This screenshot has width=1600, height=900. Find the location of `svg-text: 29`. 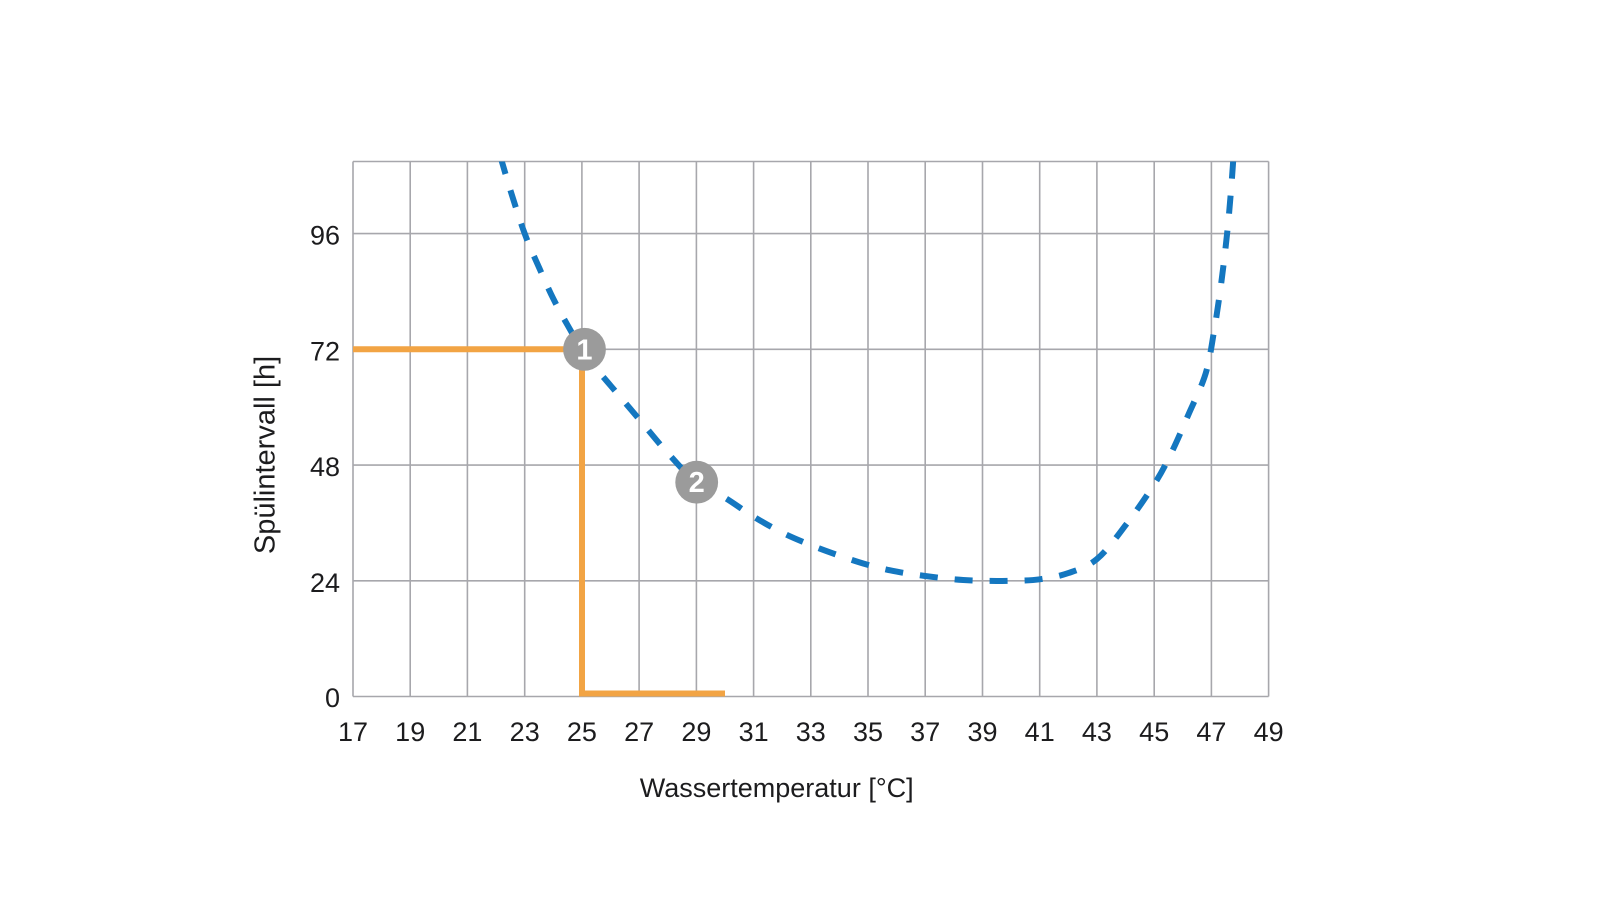

svg-text: 29 is located at coordinates (696, 732).